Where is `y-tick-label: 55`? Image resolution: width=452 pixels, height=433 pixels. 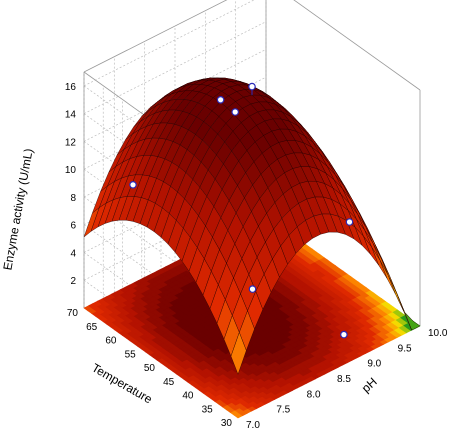
y-tick-label: 55 is located at coordinates (131, 354).